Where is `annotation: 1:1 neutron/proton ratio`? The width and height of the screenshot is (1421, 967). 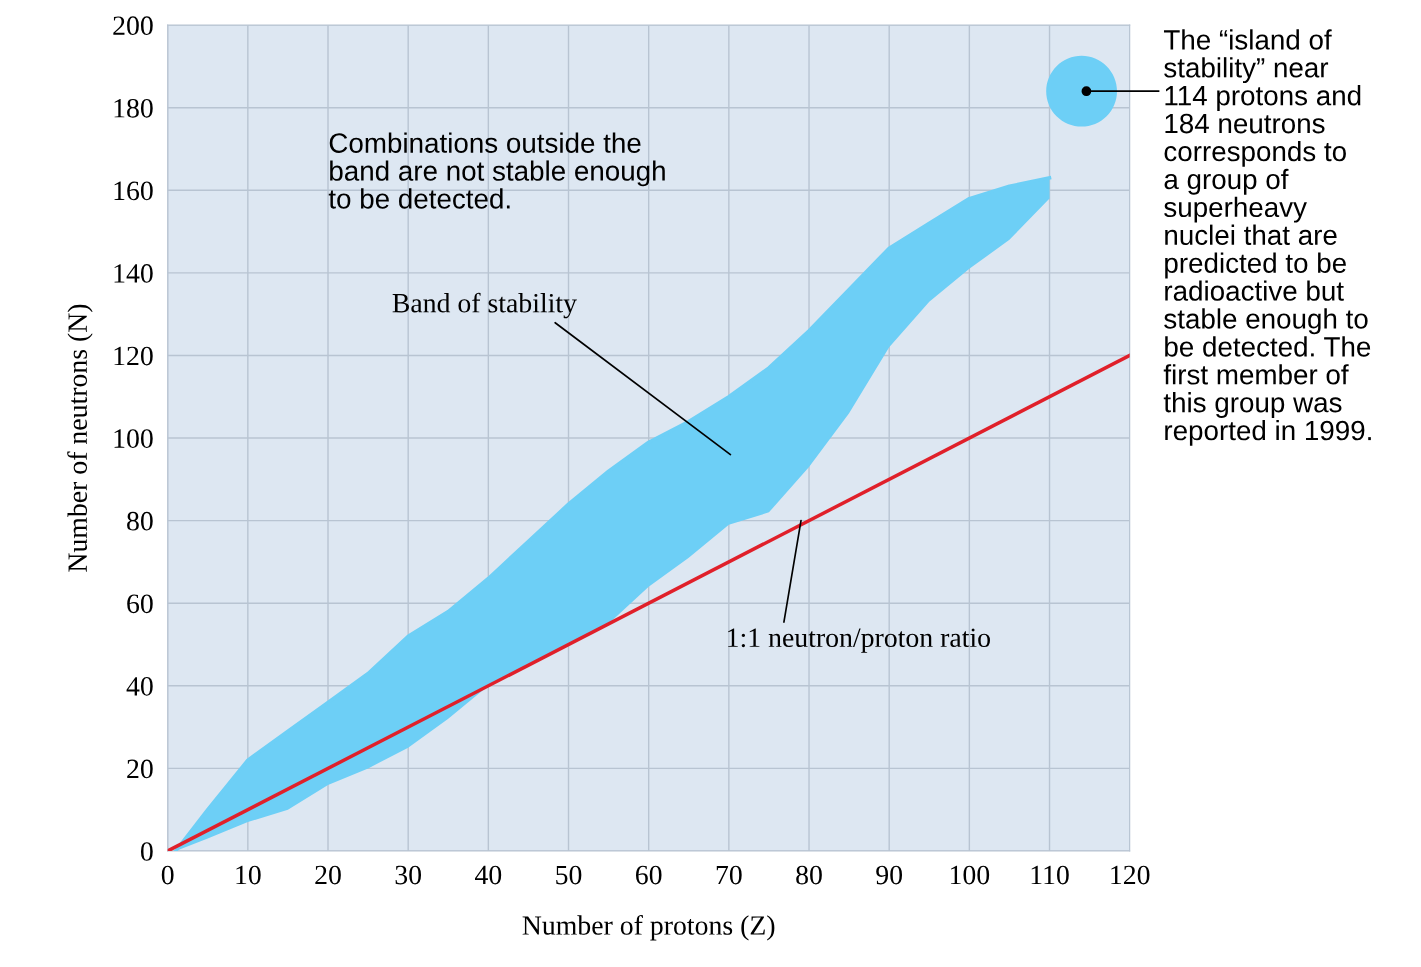 annotation: 1:1 neutron/proton ratio is located at coordinates (859, 640).